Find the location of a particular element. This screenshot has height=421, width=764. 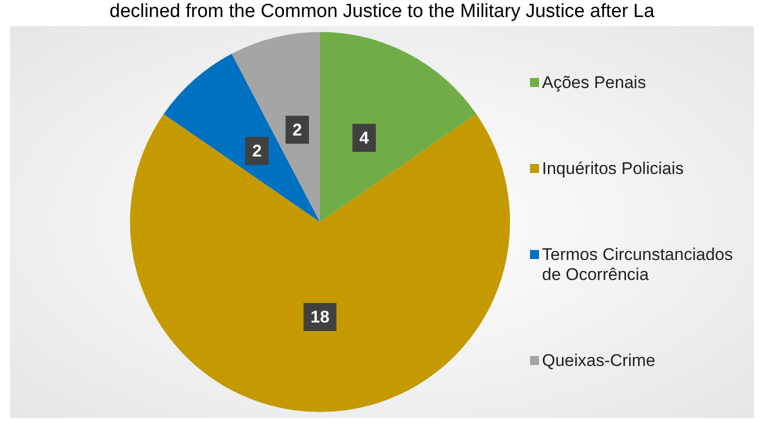

legend-label: Termos Circunstanciados de Ocorrência is located at coordinates (638, 265).